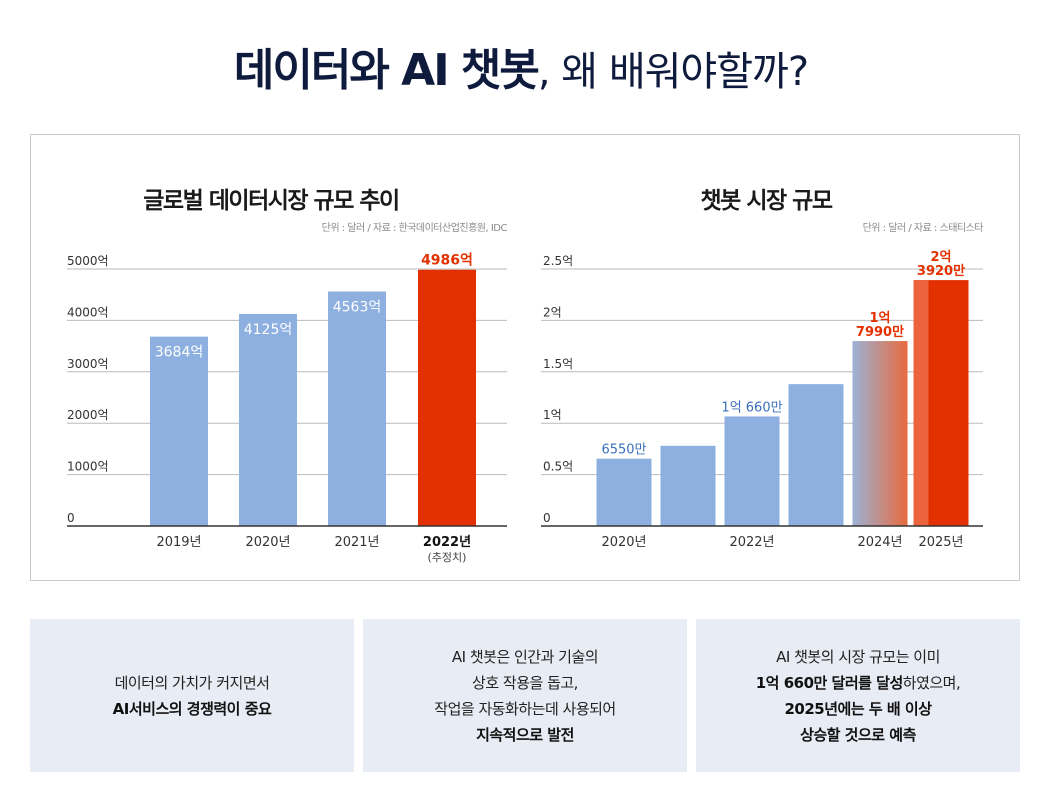  I want to click on card-text: AI 챗봇의 시장 규모는 이미, so click(858, 656).